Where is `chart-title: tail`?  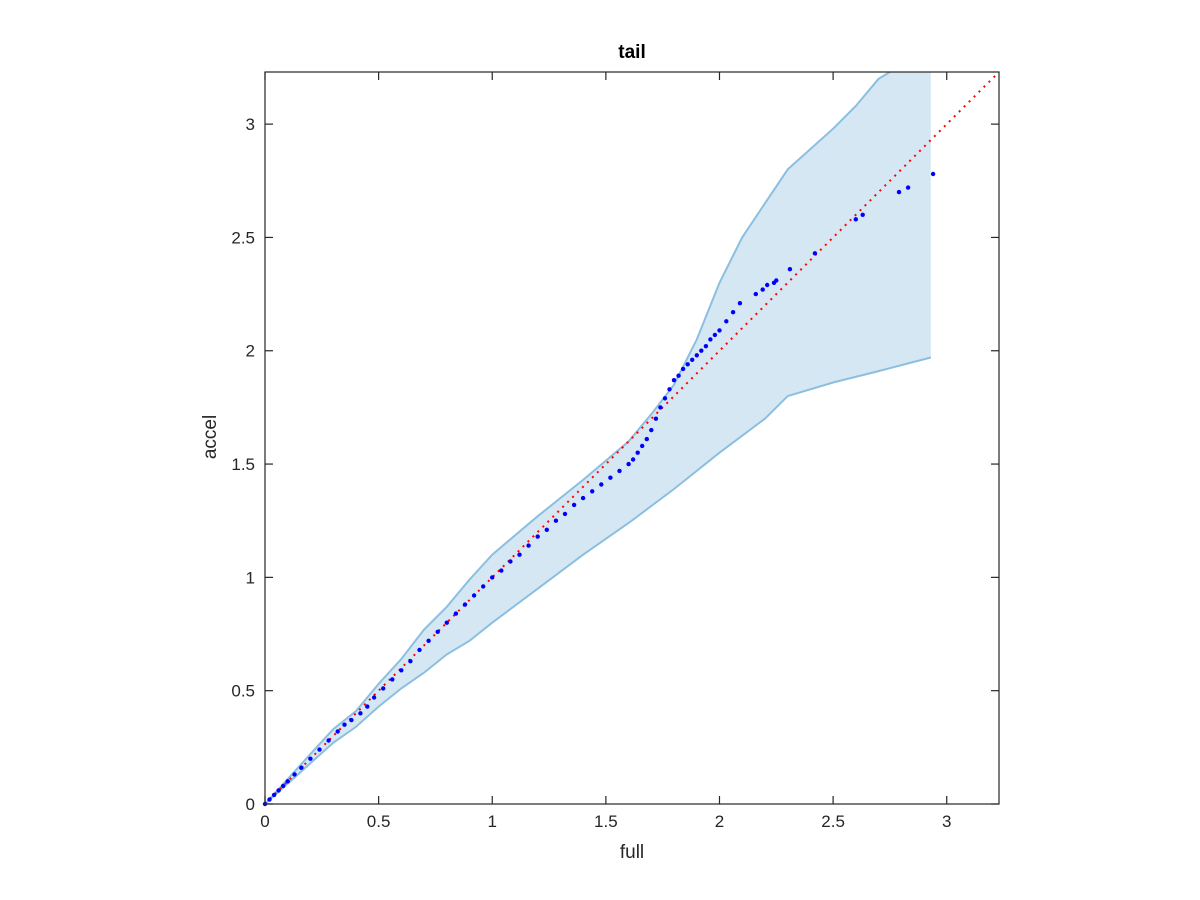
chart-title: tail is located at coordinates (631, 52).